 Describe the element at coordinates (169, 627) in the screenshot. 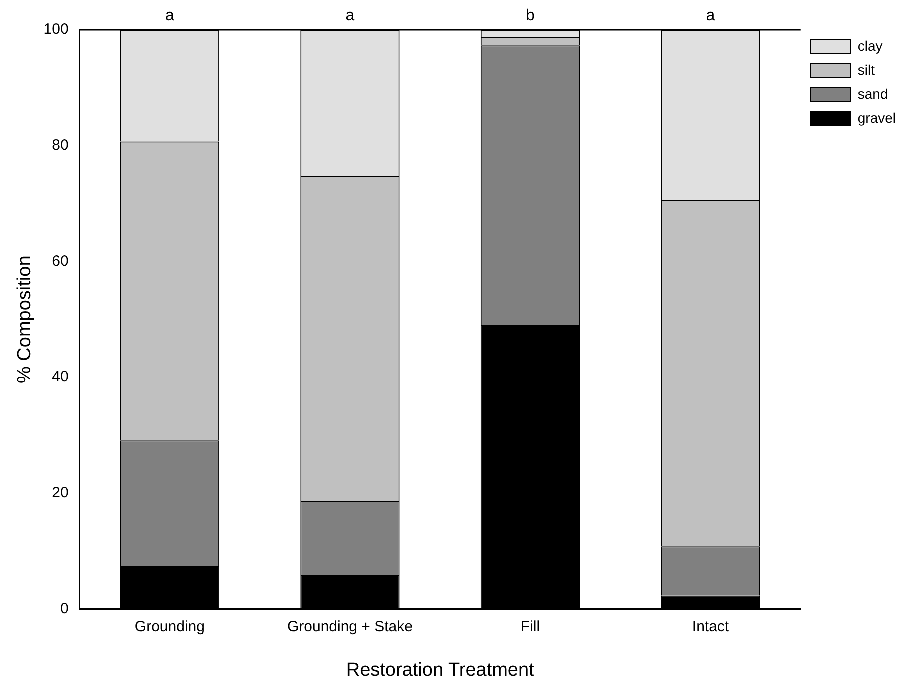

I see `x-tick-label: Grounding` at that location.